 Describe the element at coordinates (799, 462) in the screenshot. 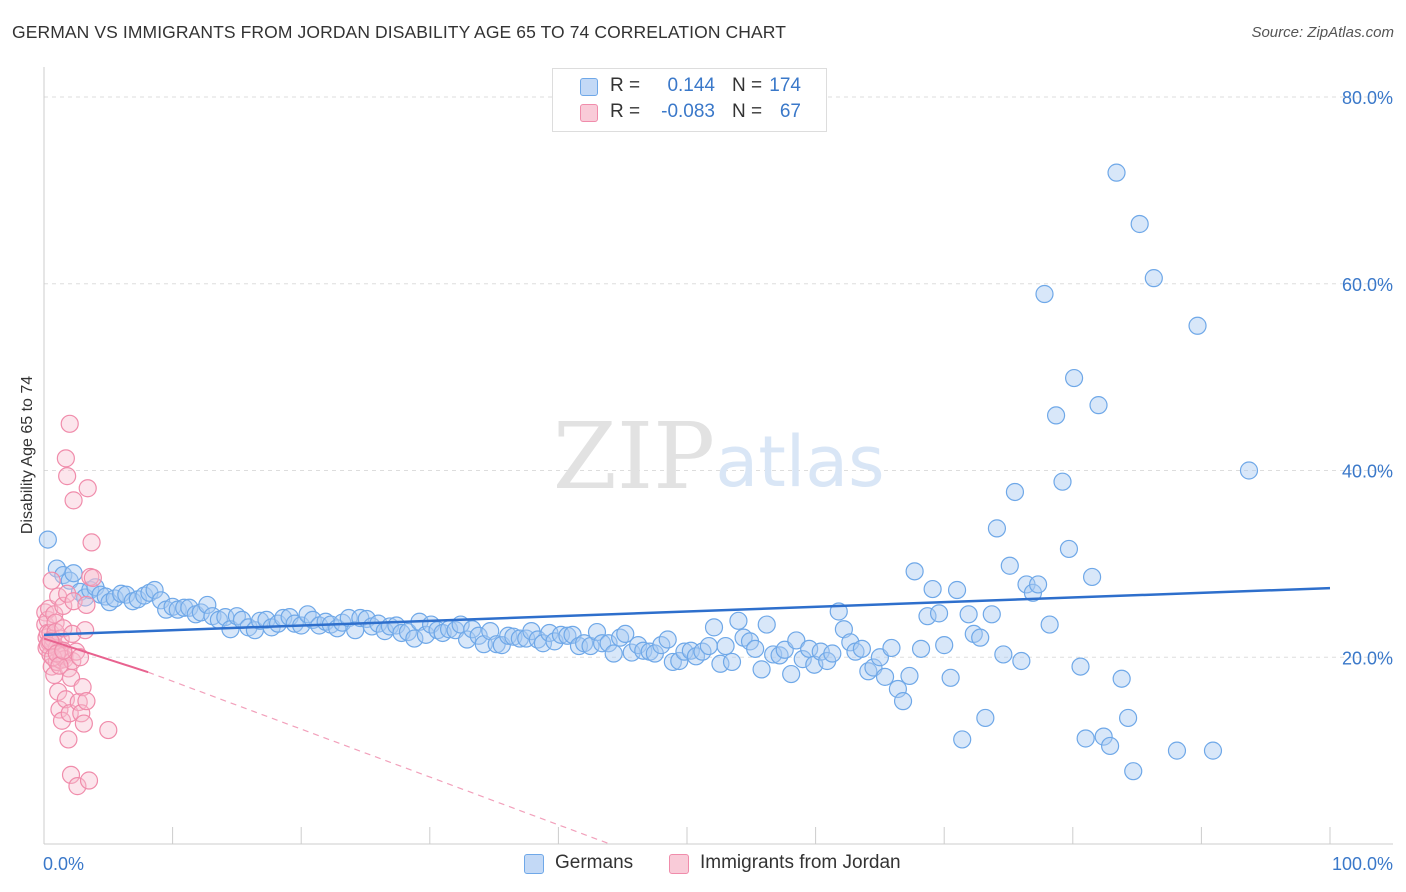

I see `watermark-atlas: atlas` at that location.